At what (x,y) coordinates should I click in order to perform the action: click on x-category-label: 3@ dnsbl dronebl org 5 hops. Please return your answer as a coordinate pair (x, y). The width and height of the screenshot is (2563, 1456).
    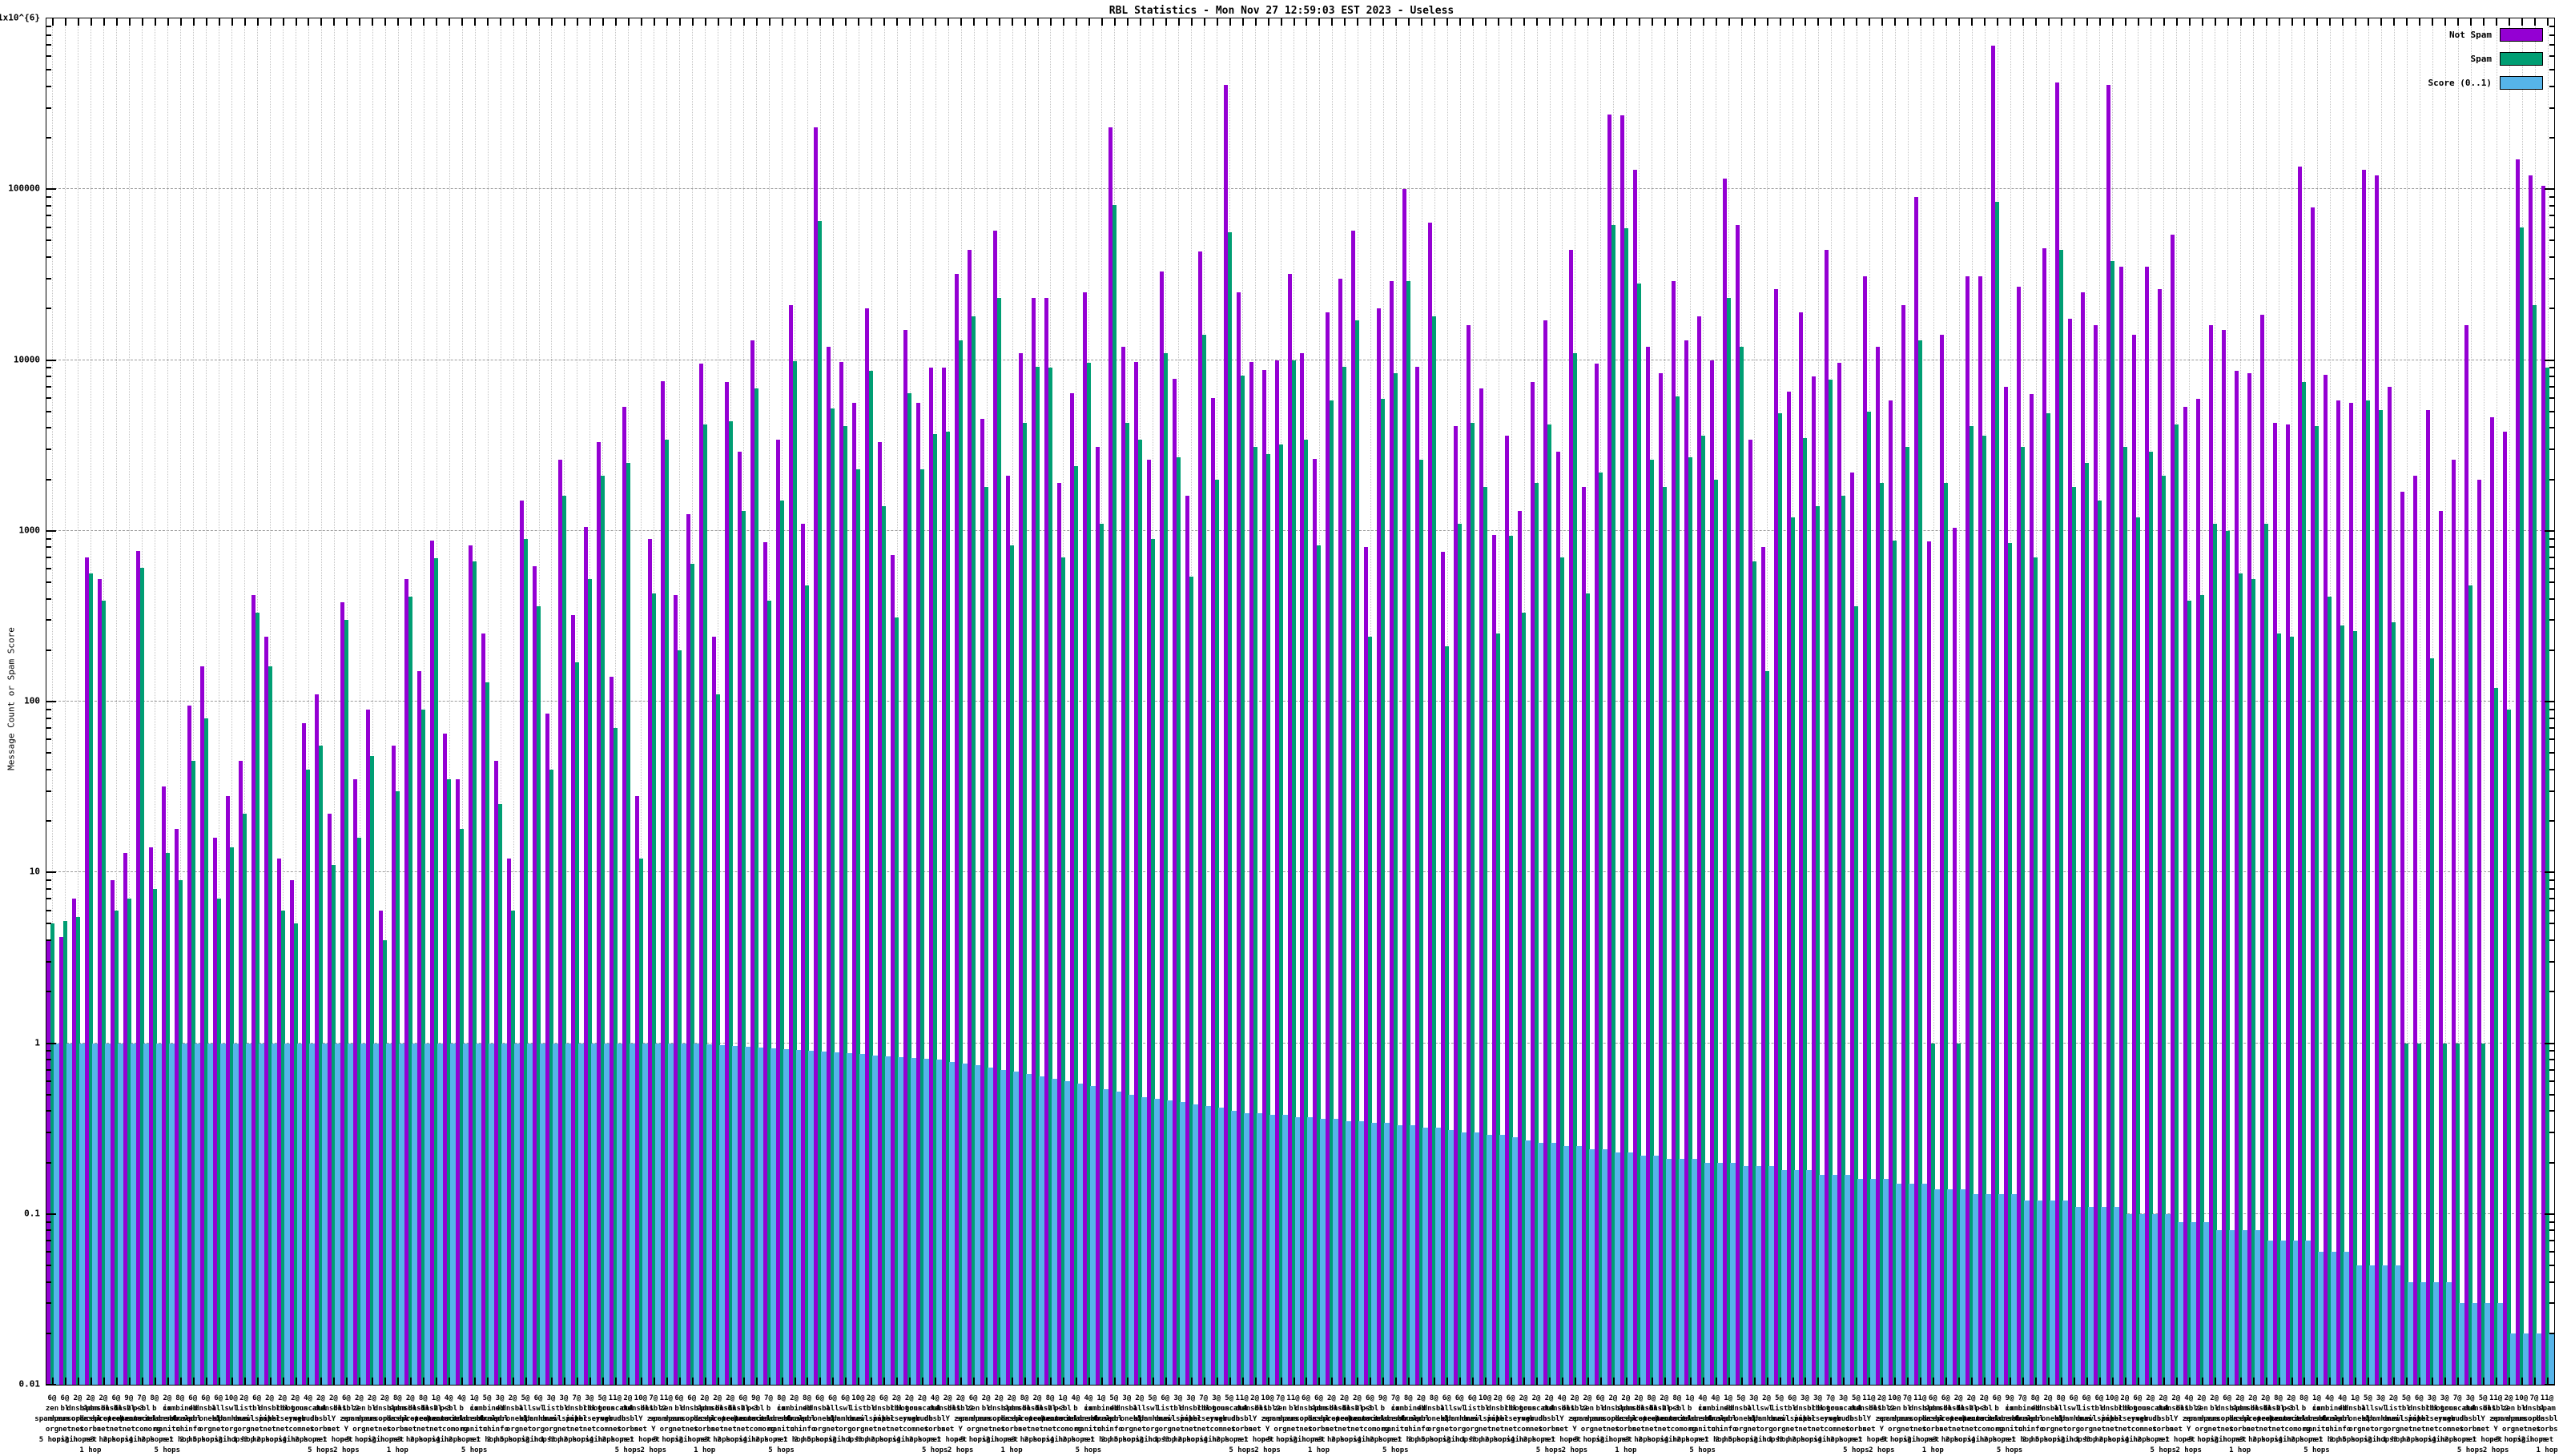
    Looking at the image, I should click on (1126, 1419).